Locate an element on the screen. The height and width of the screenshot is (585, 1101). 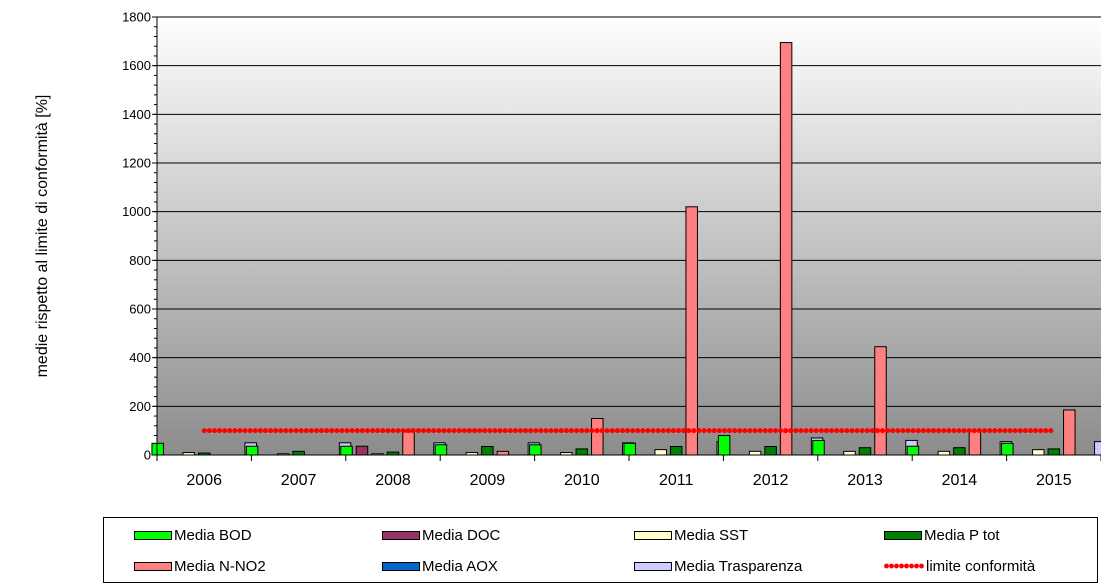
x-tick-label: 2012 is located at coordinates (771, 480).